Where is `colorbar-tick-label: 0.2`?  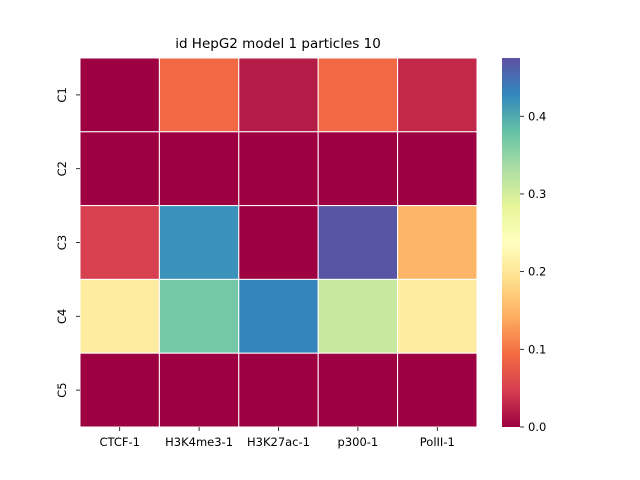
colorbar-tick-label: 0.2 is located at coordinates (537, 272).